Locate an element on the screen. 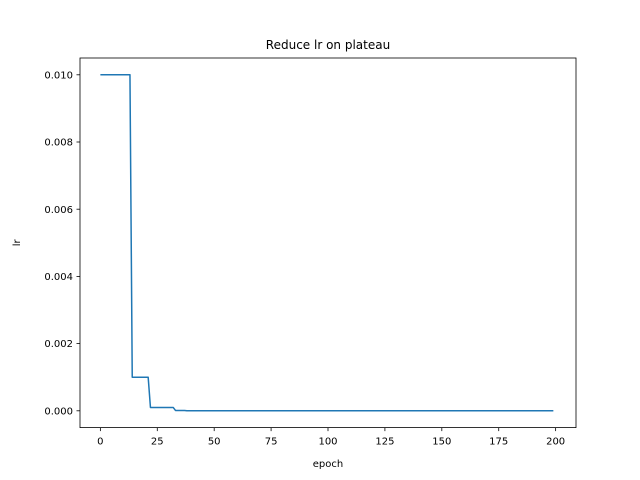 The width and height of the screenshot is (640, 480). x-tick-label: 150 is located at coordinates (441, 442).